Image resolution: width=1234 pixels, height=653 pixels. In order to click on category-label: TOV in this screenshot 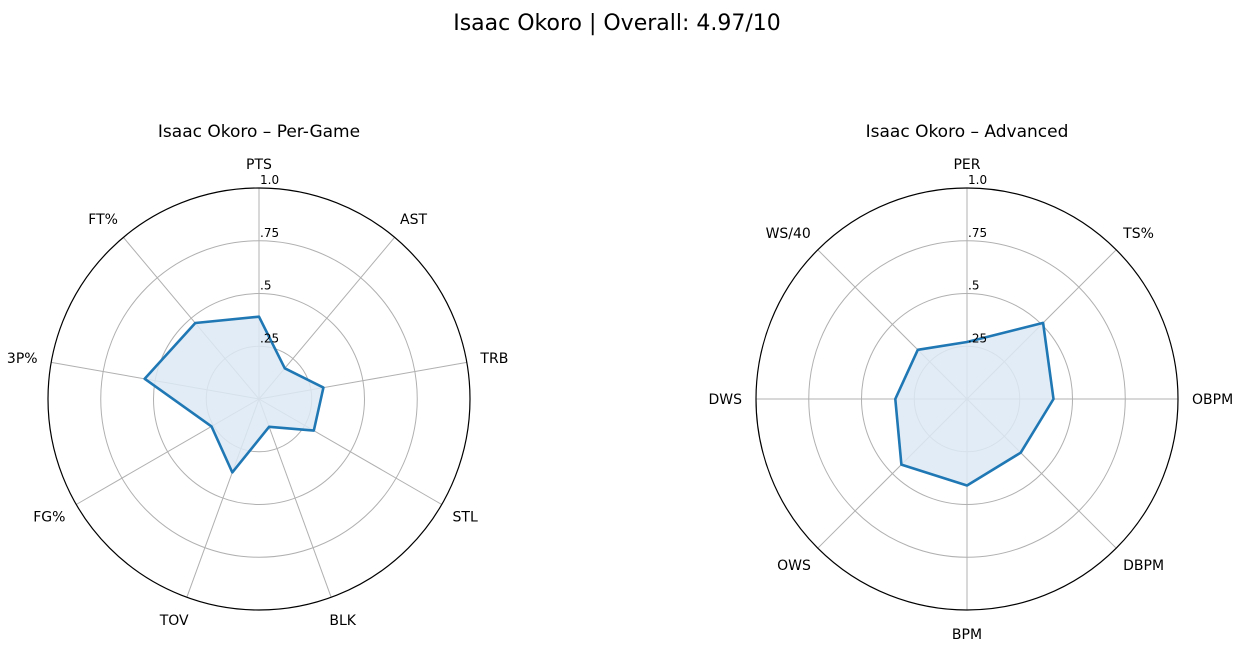, I will do `click(174, 621)`.